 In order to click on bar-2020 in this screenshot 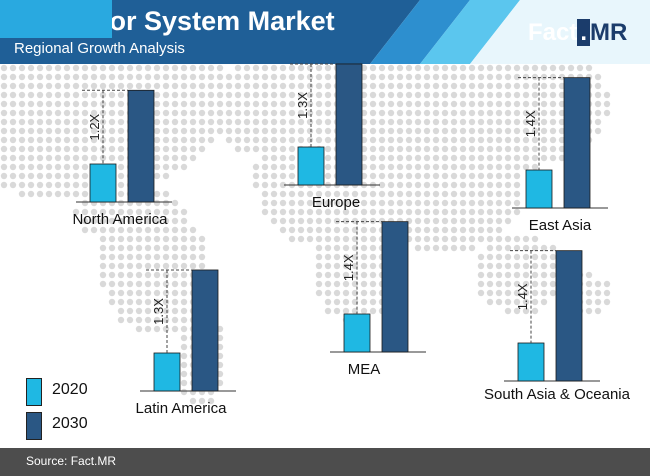, I will do `click(357, 333)`.